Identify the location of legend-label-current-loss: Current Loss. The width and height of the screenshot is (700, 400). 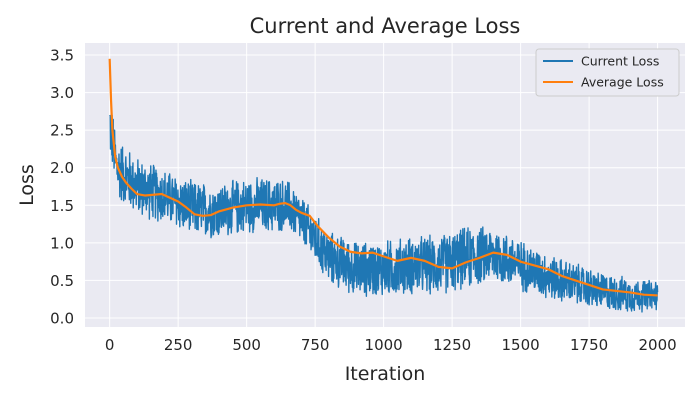
(620, 61).